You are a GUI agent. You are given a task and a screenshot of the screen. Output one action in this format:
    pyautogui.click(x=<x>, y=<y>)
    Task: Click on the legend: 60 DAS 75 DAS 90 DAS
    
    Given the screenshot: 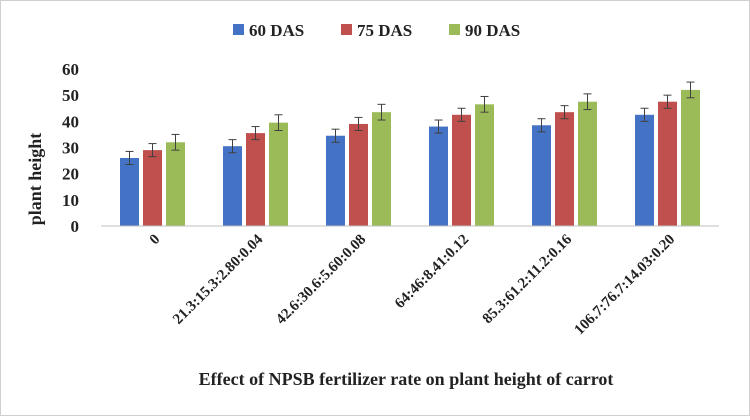 What is the action you would take?
    pyautogui.click(x=376, y=30)
    